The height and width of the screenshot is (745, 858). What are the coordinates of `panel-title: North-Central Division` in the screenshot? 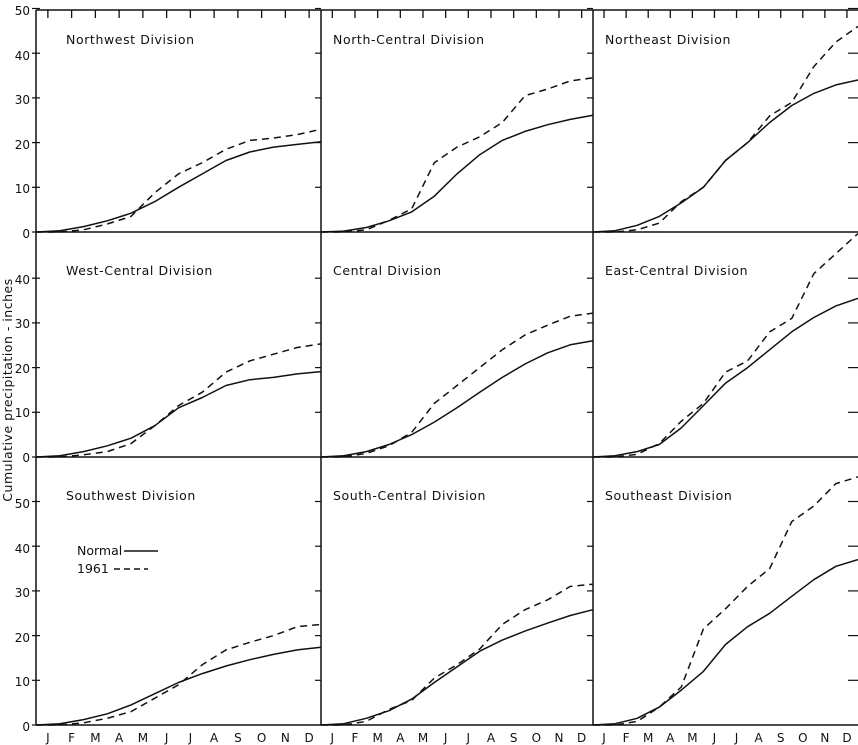 It's located at (409, 39).